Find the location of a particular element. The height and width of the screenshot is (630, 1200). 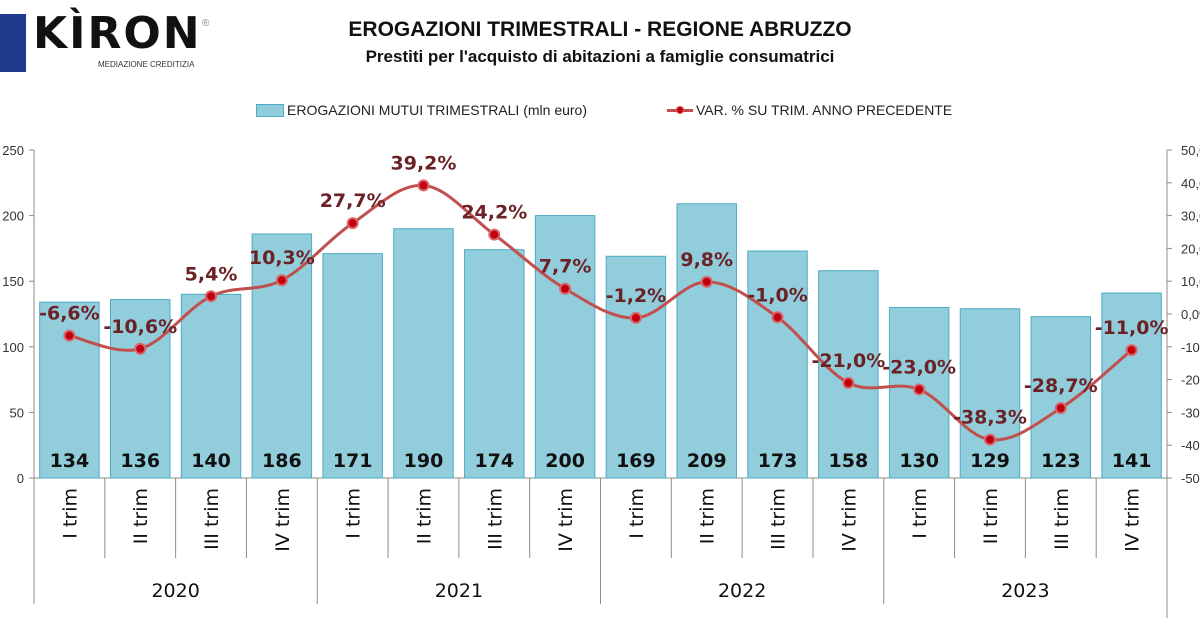

line-value-label: 9,8% is located at coordinates (706, 260).